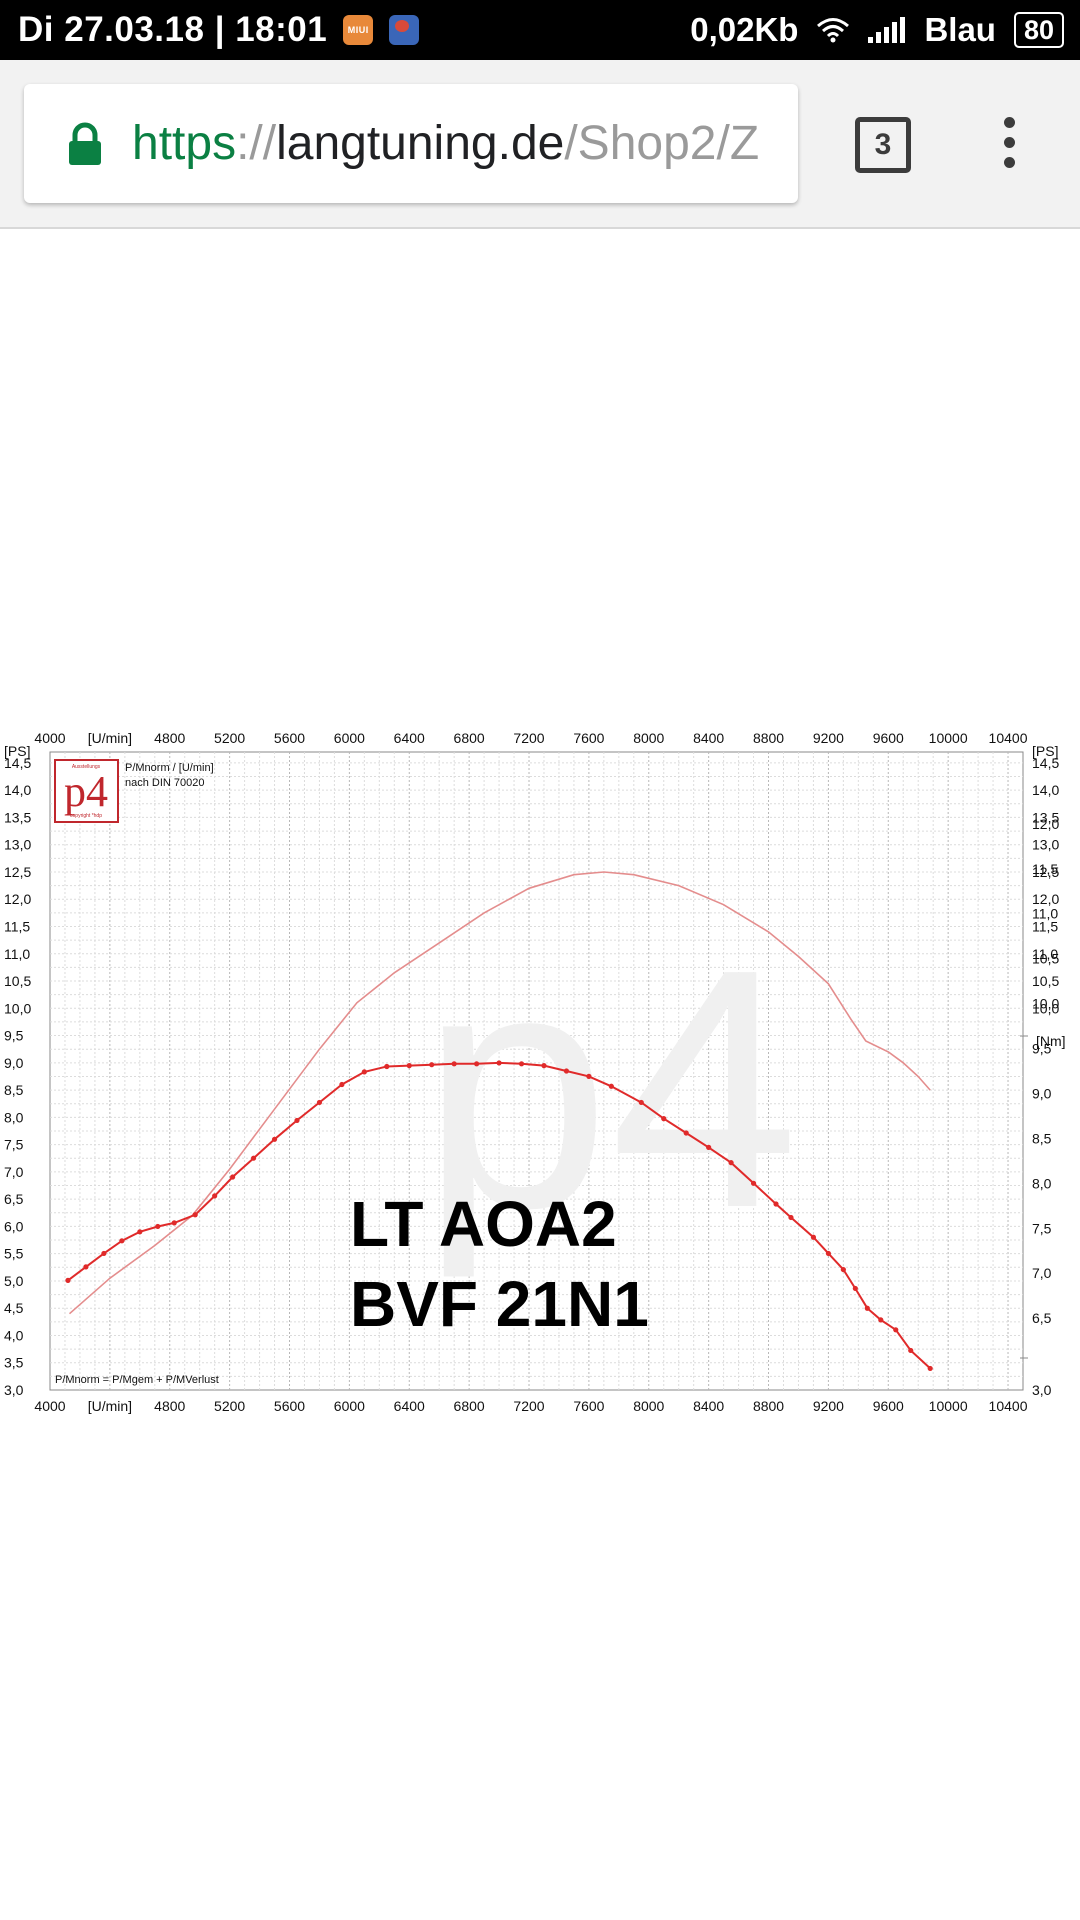  Describe the element at coordinates (708, 1406) in the screenshot. I see `x-tick-label-bottom: 8400` at that location.